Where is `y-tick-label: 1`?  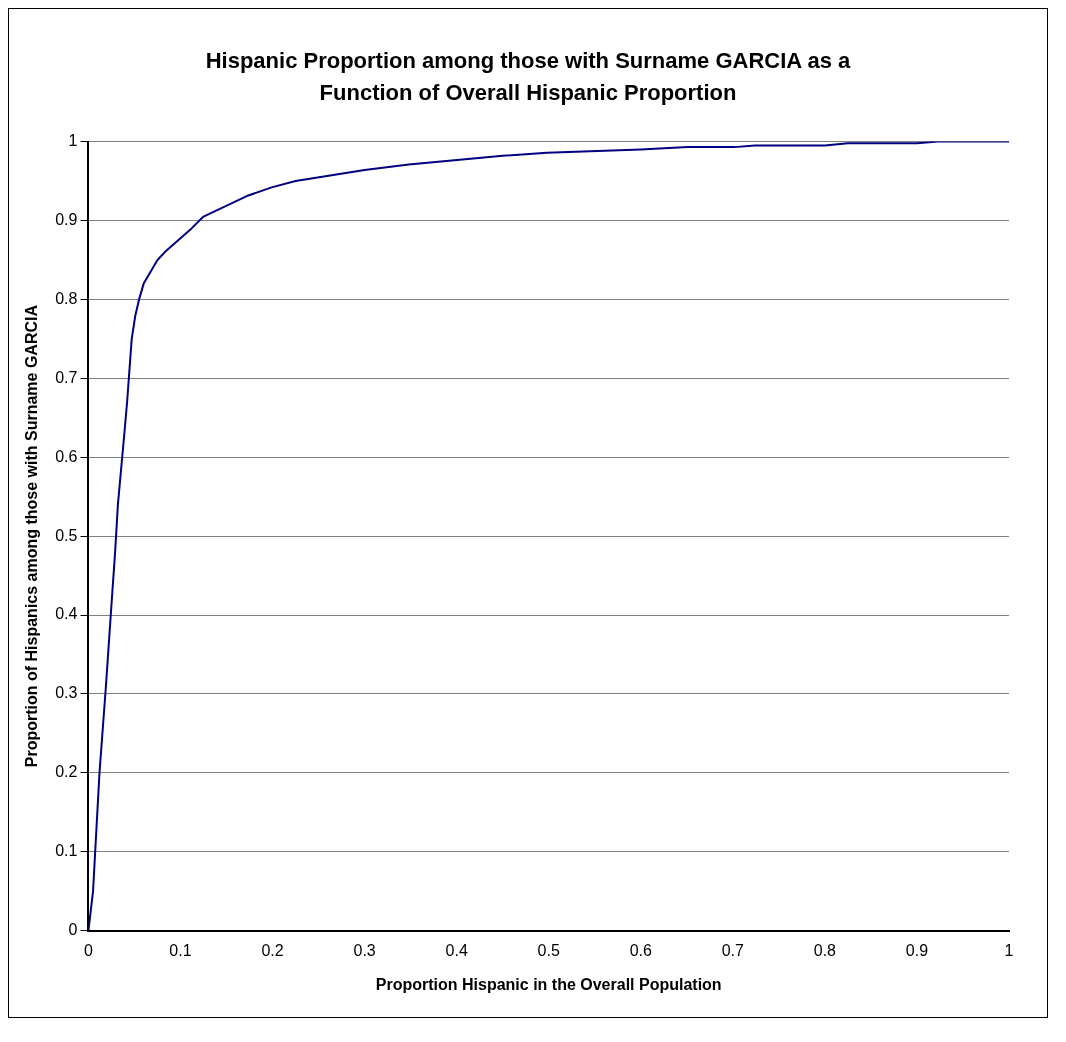
y-tick-label: 1 is located at coordinates (73, 141).